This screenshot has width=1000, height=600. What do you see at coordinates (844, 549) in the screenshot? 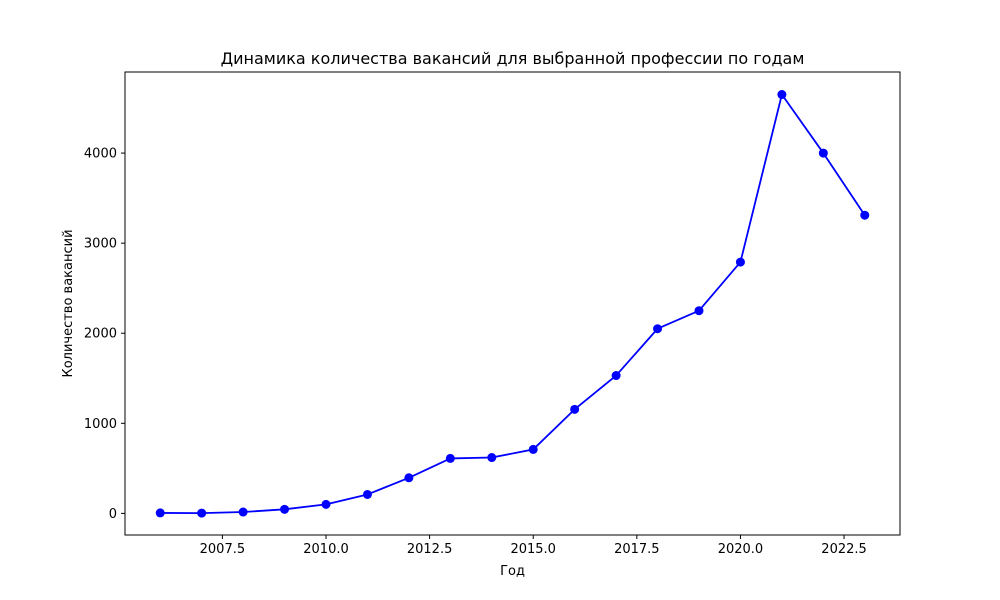
I see `x-tick-label: 2022.5` at bounding box center [844, 549].